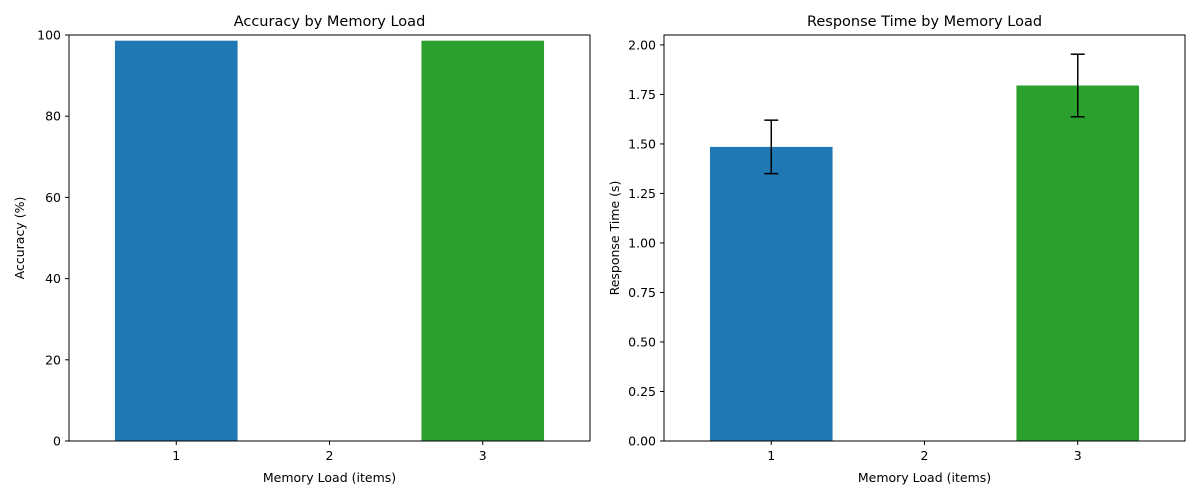 The height and width of the screenshot is (500, 1200). What do you see at coordinates (925, 455) in the screenshot?
I see `response-time-xtick-label: 2` at bounding box center [925, 455].